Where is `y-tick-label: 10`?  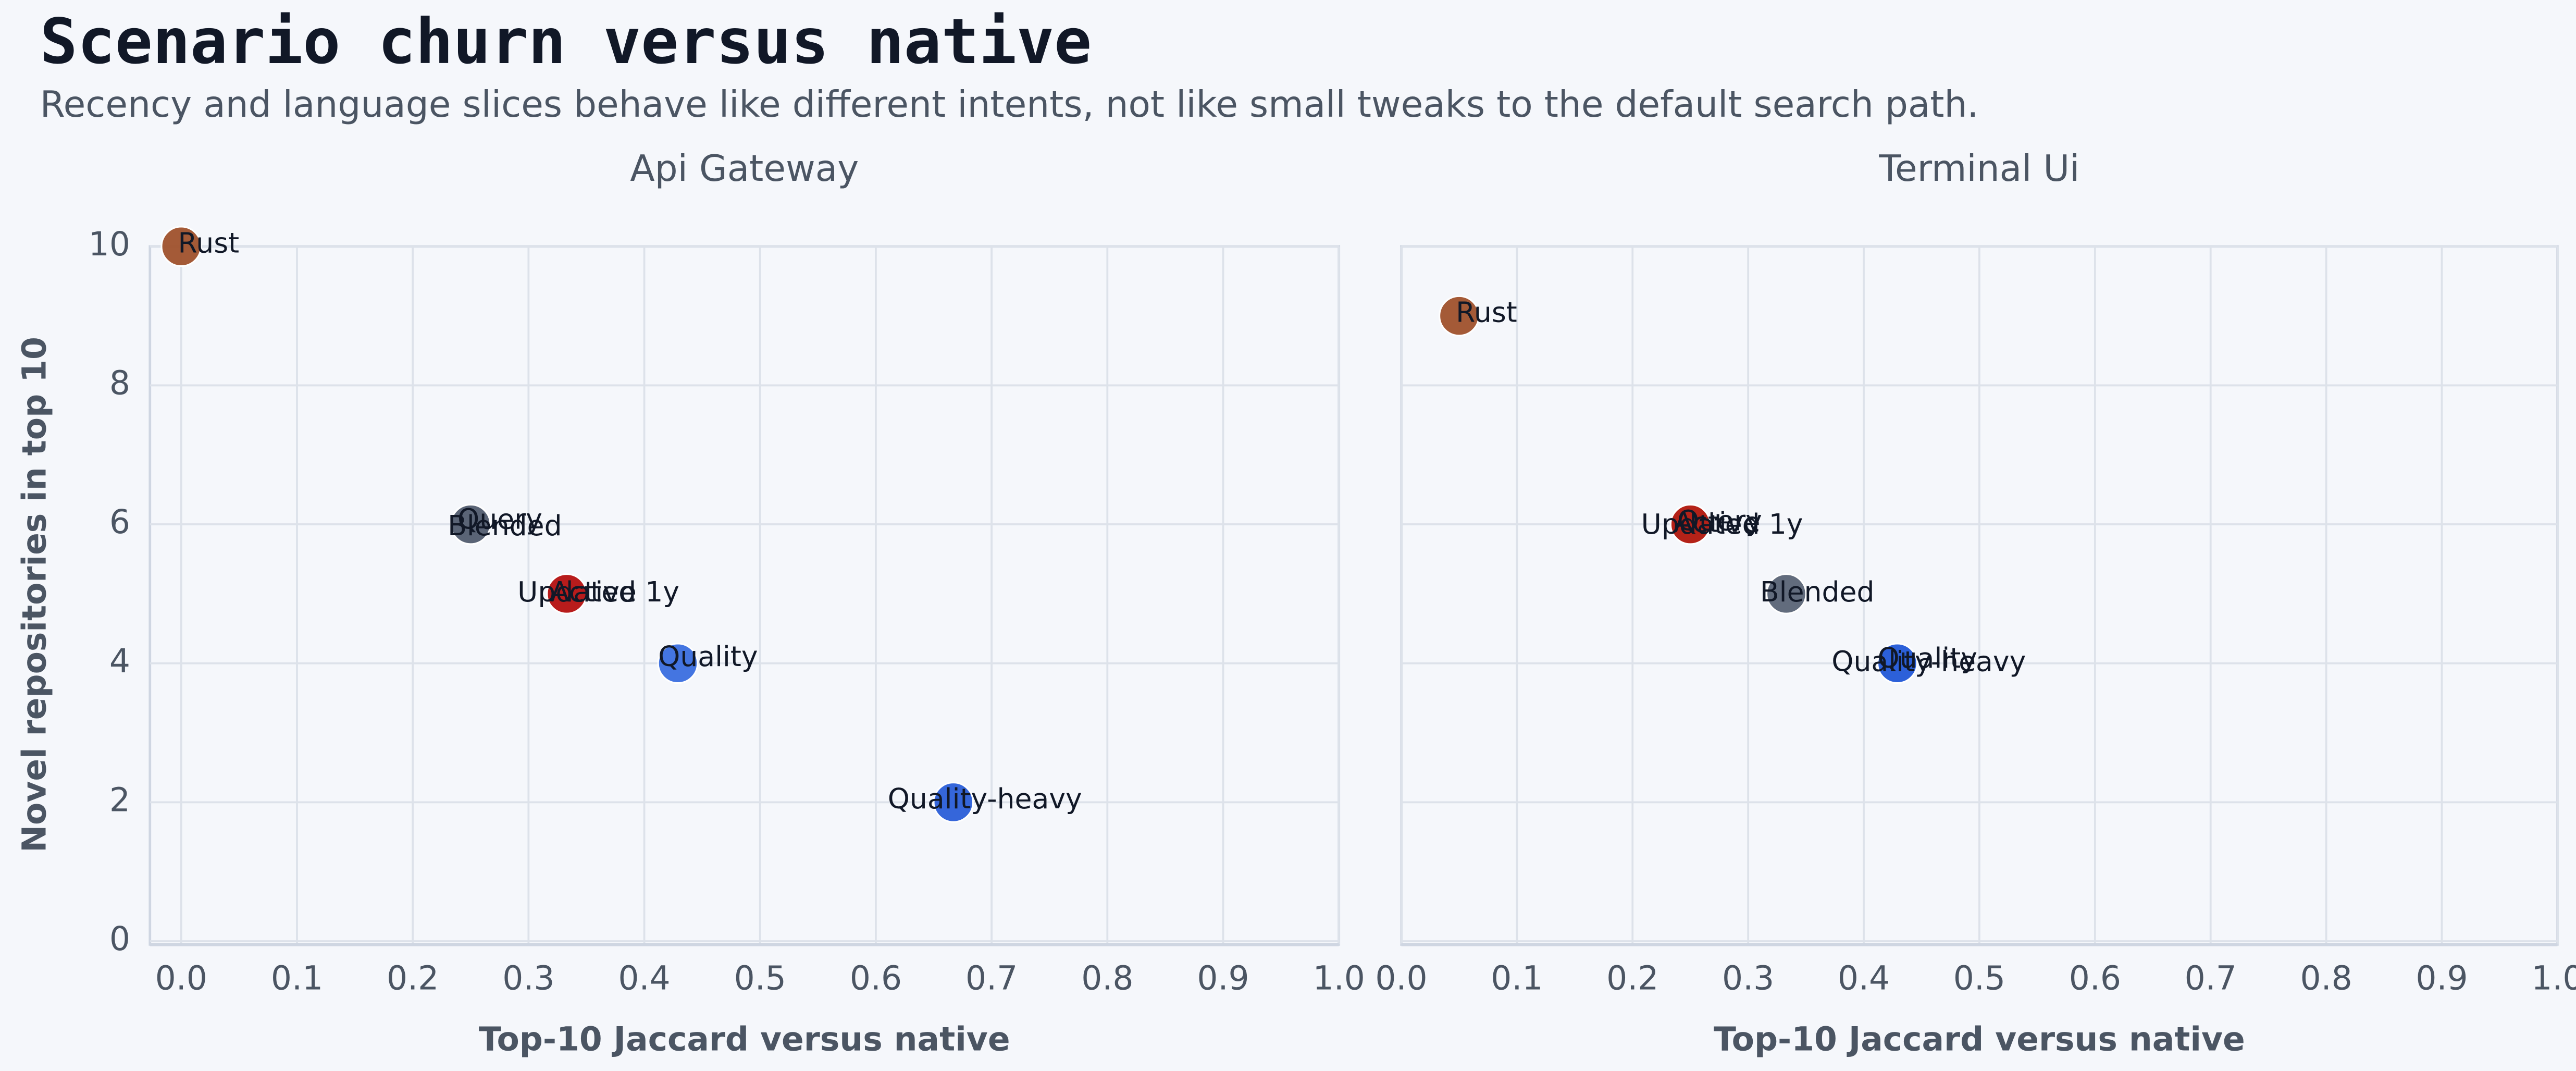 y-tick-label: 10 is located at coordinates (110, 244).